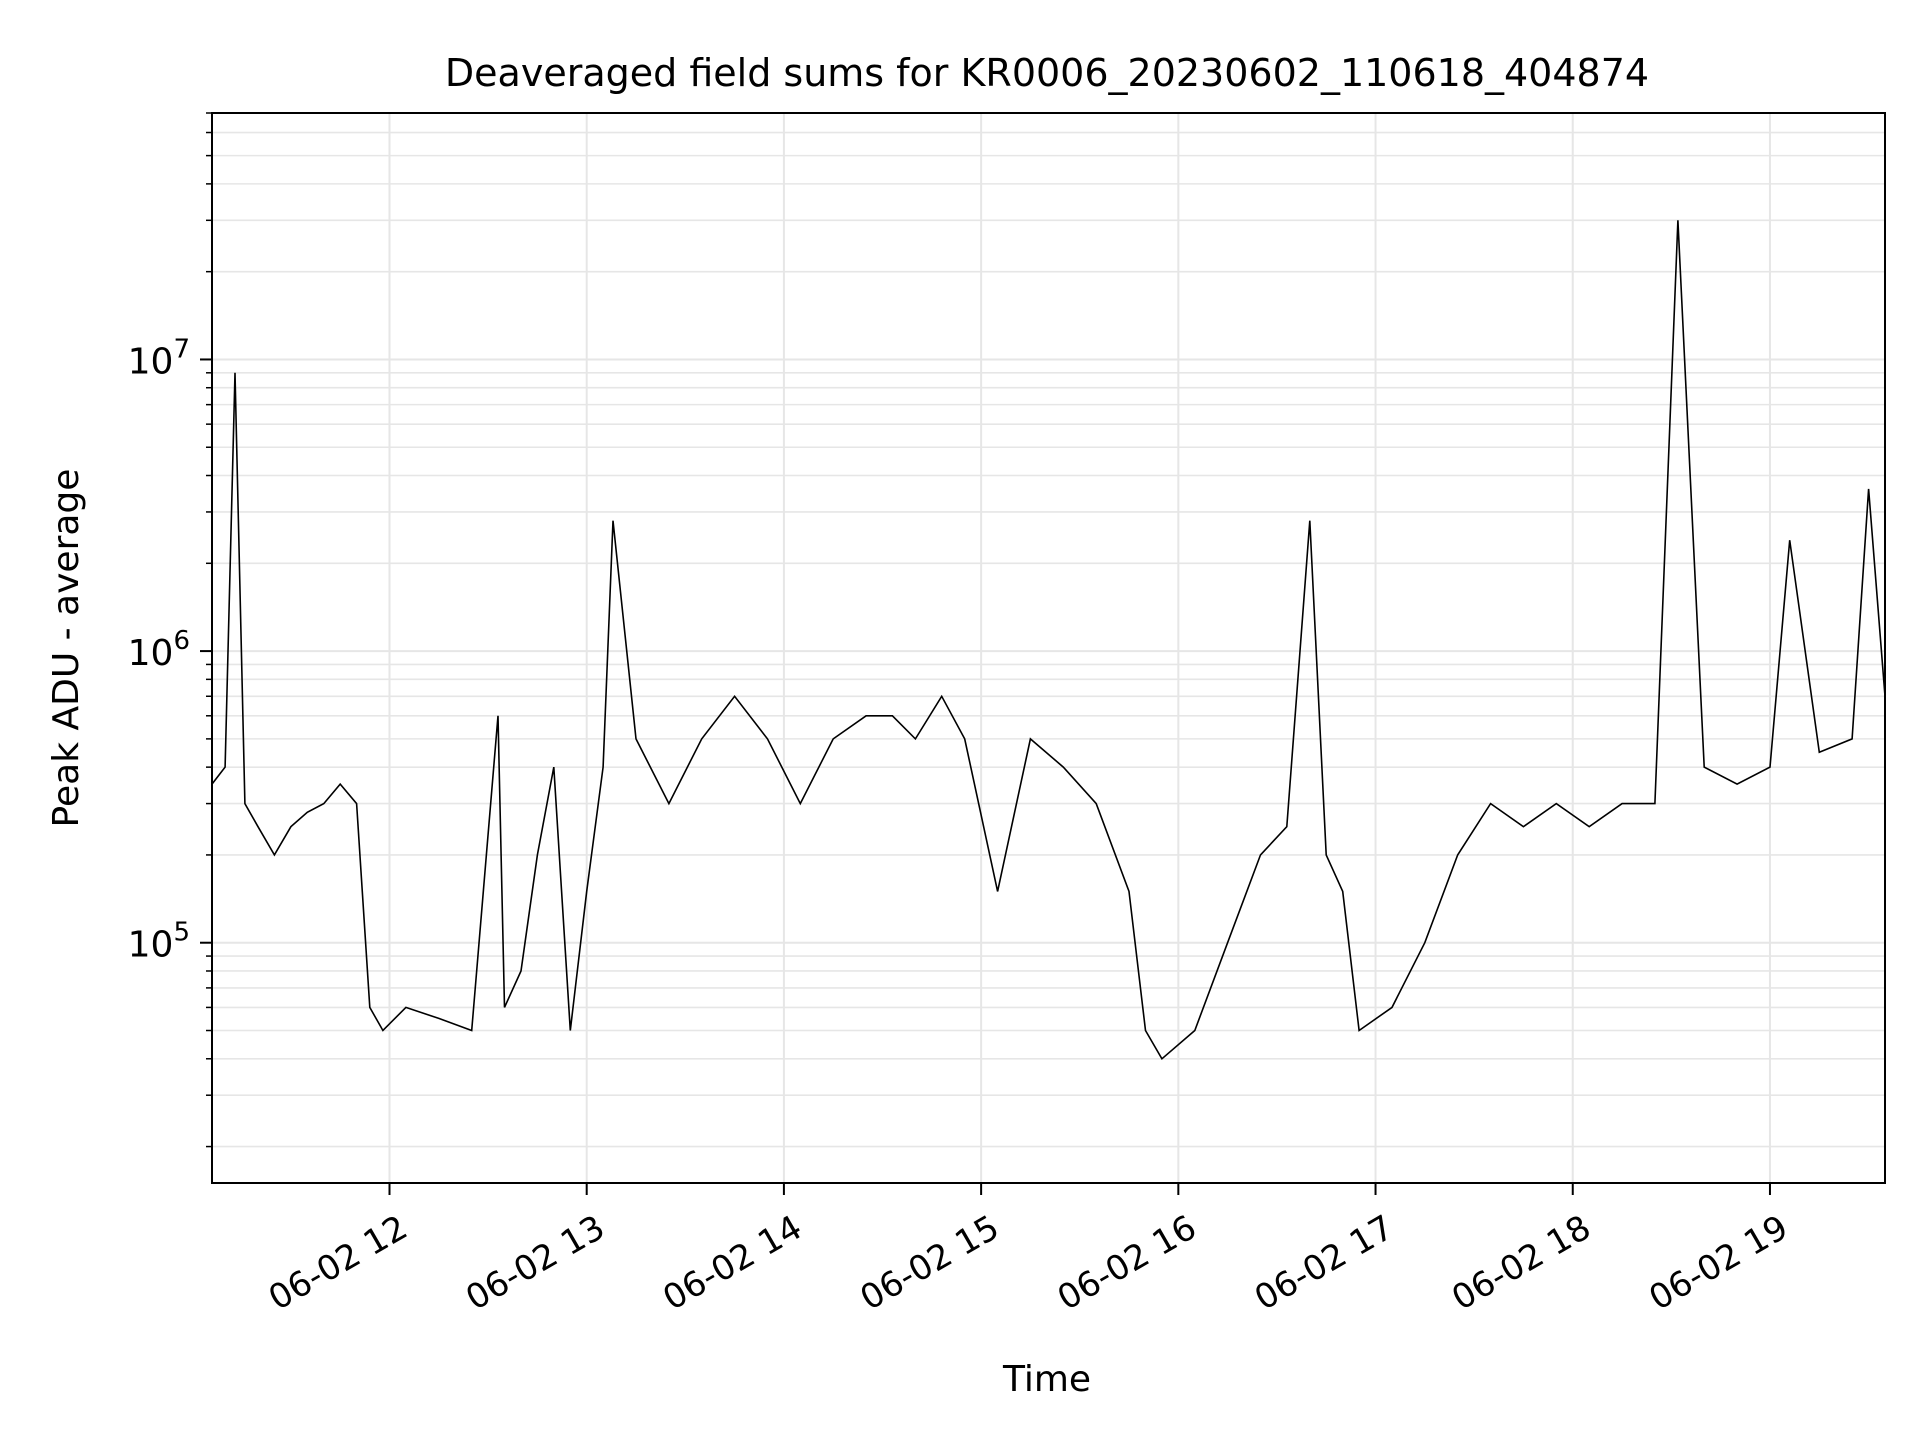  Describe the element at coordinates (159, 942) in the screenshot. I see `y-tick-label: 10⁵` at that location.